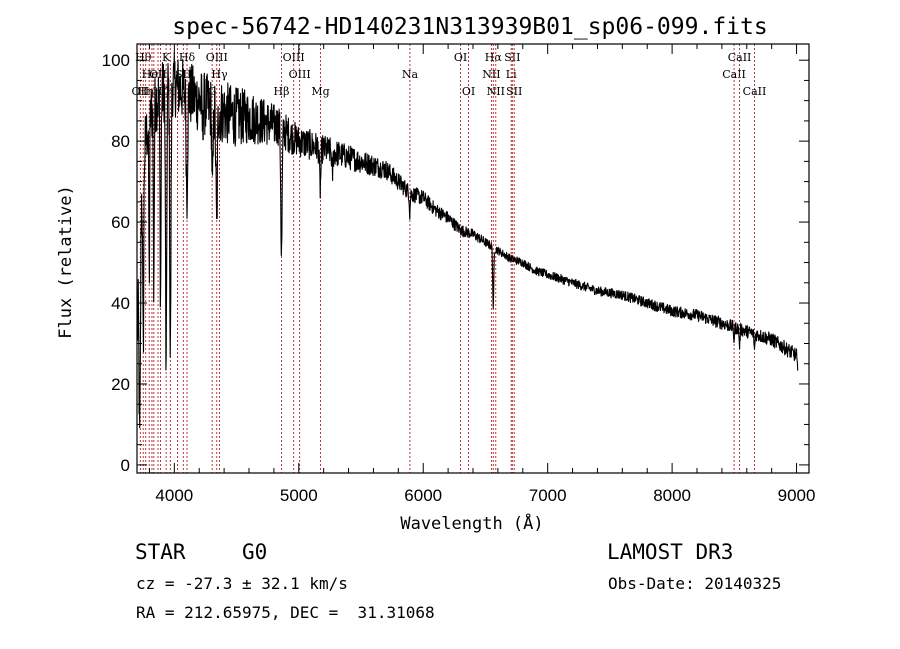 This screenshot has height=649, width=900. Describe the element at coordinates (120, 141) in the screenshot. I see `y-tick-label: 80` at that location.